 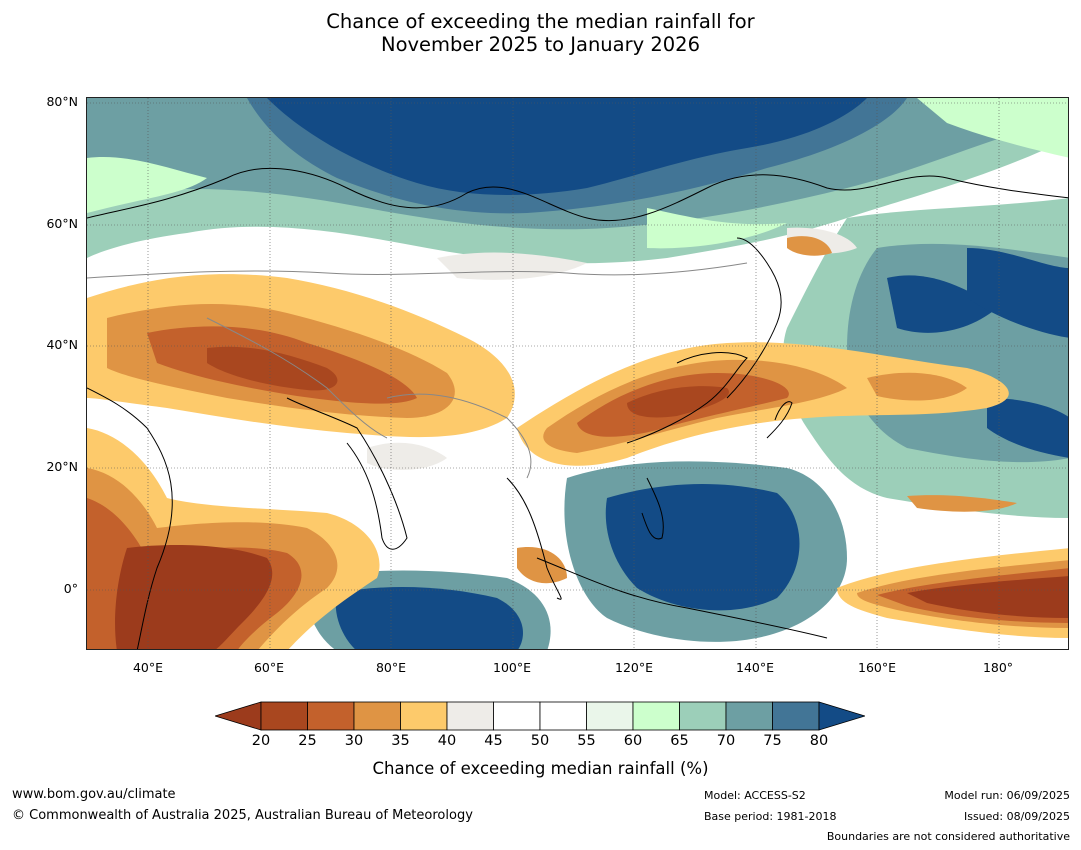 I want to click on pacific-wet-region, so click(x=925, y=358).